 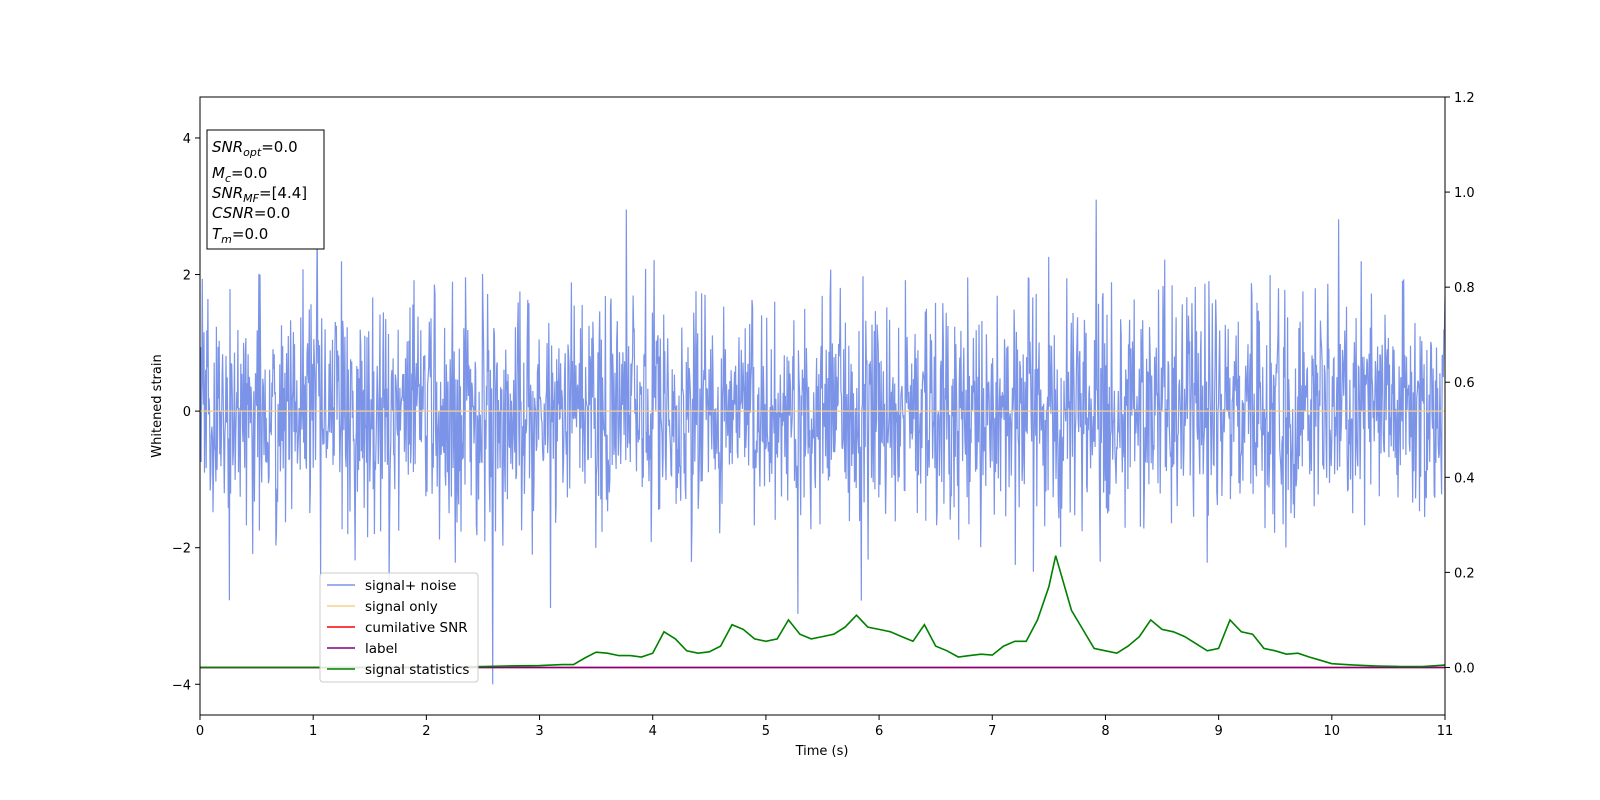 I want to click on legend-label-cumulative-snr: cumilative SNR, so click(x=416, y=628).